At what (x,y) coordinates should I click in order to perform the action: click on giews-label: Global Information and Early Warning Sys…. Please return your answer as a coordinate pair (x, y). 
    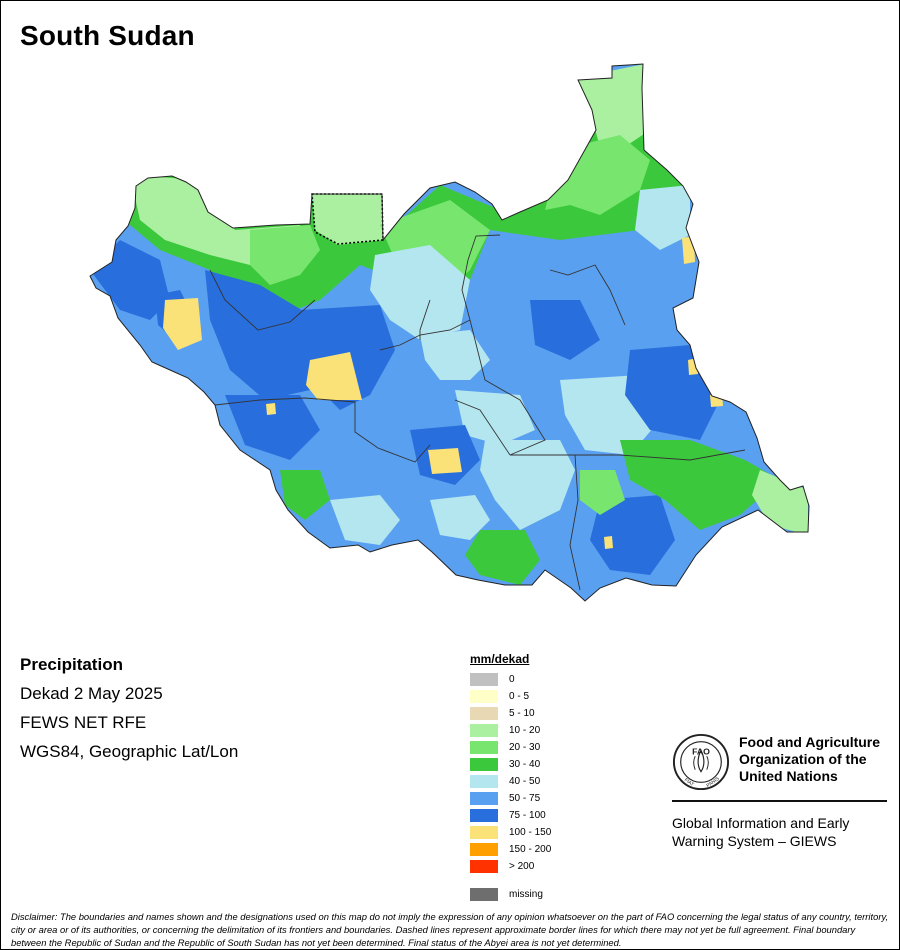
    Looking at the image, I should click on (786, 832).